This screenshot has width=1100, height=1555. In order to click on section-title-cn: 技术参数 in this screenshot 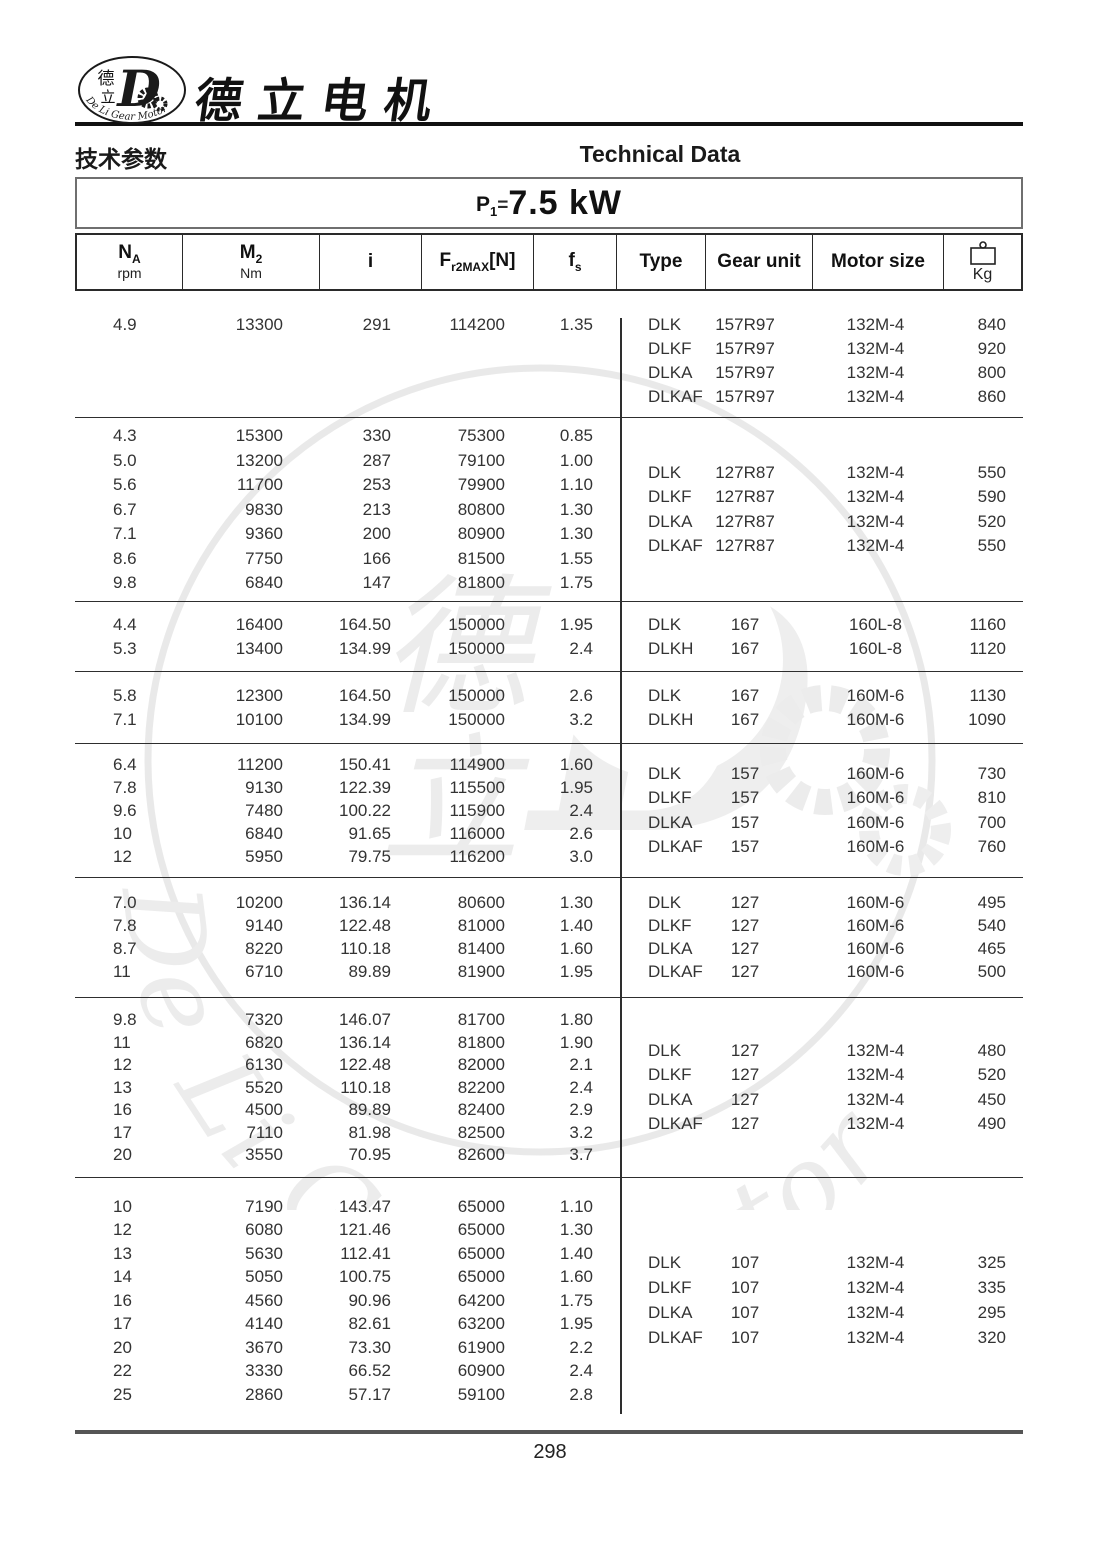, I will do `click(121, 159)`.